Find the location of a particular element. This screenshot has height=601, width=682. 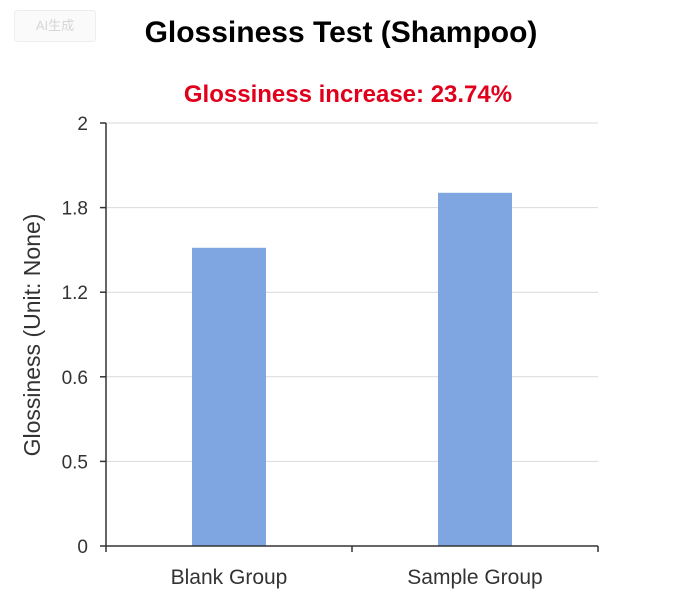

y-axis-label: Glossiness (Unit: None) is located at coordinates (32, 335).